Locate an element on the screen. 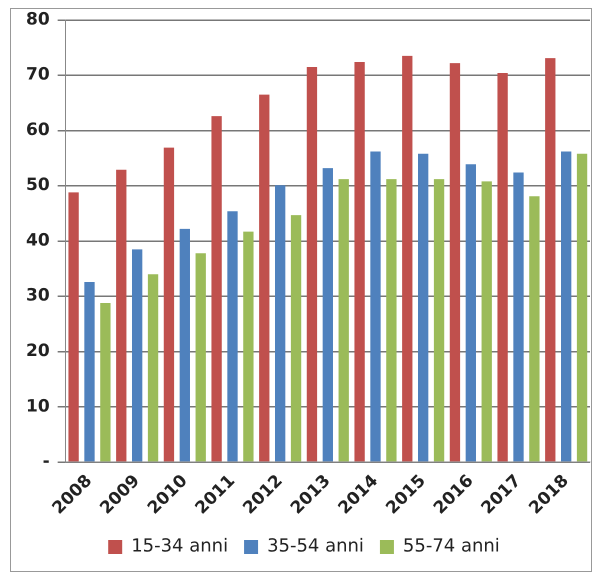 This screenshot has width=594, height=580. y-tick-label: 50 is located at coordinates (38, 185).